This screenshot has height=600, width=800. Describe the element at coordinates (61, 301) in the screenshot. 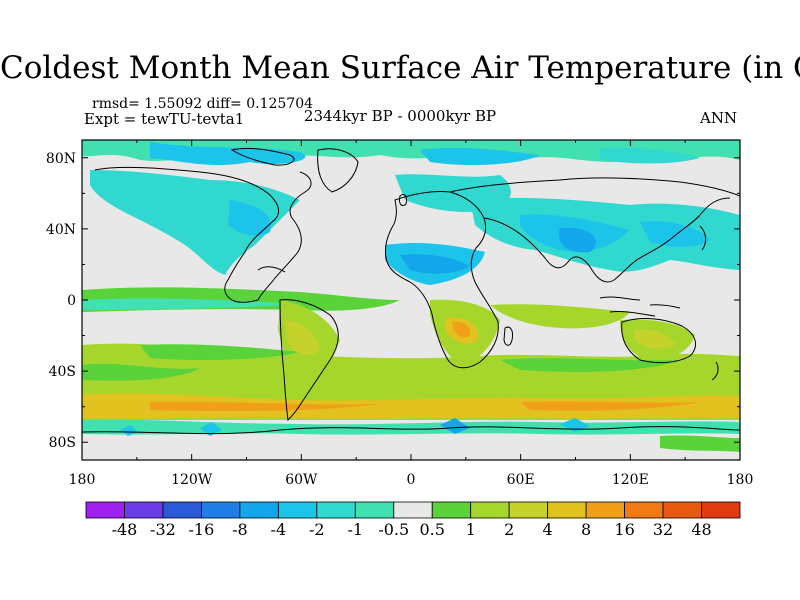

I see `y-axis-labels: 80N 40N 0 40S 80S` at that location.